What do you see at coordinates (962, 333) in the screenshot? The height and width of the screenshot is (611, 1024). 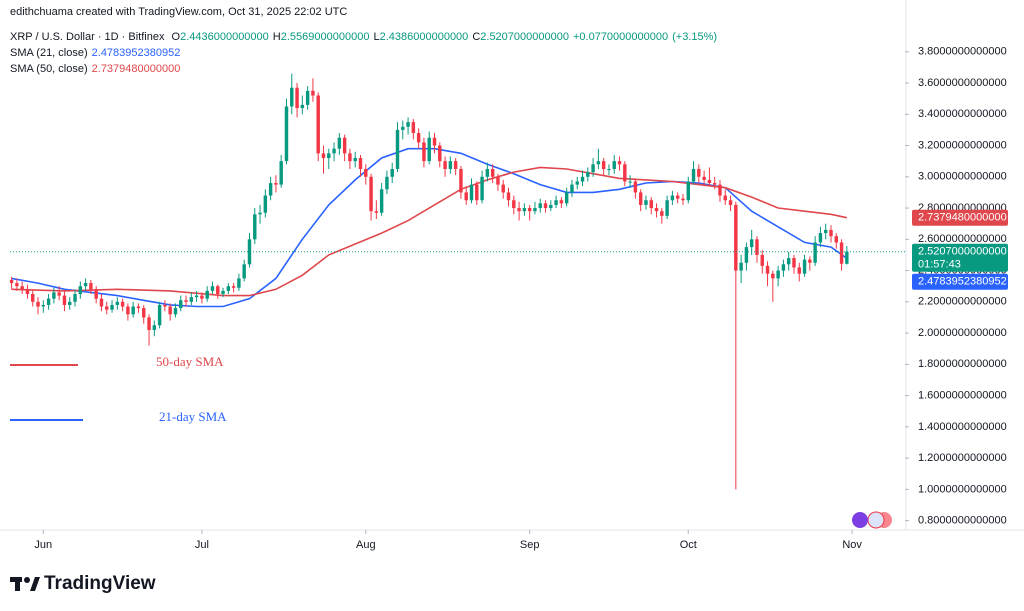 I see `y-tick-label: 2.0000000000000` at bounding box center [962, 333].